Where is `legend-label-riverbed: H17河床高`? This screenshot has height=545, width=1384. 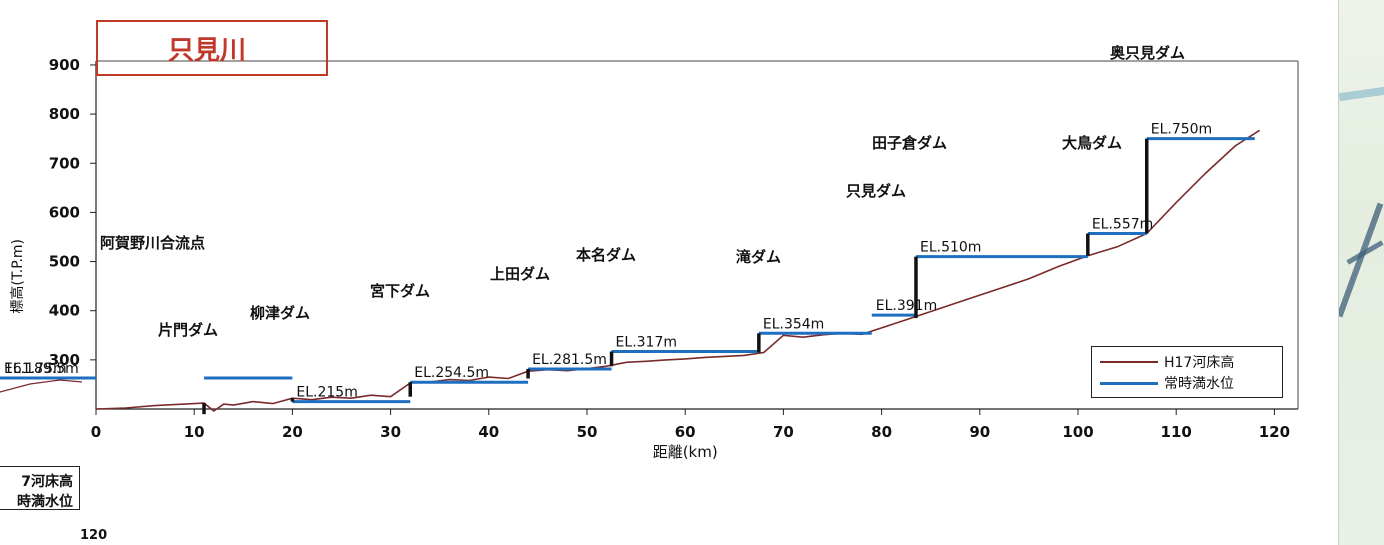 legend-label-riverbed: H17河床高 is located at coordinates (1199, 363).